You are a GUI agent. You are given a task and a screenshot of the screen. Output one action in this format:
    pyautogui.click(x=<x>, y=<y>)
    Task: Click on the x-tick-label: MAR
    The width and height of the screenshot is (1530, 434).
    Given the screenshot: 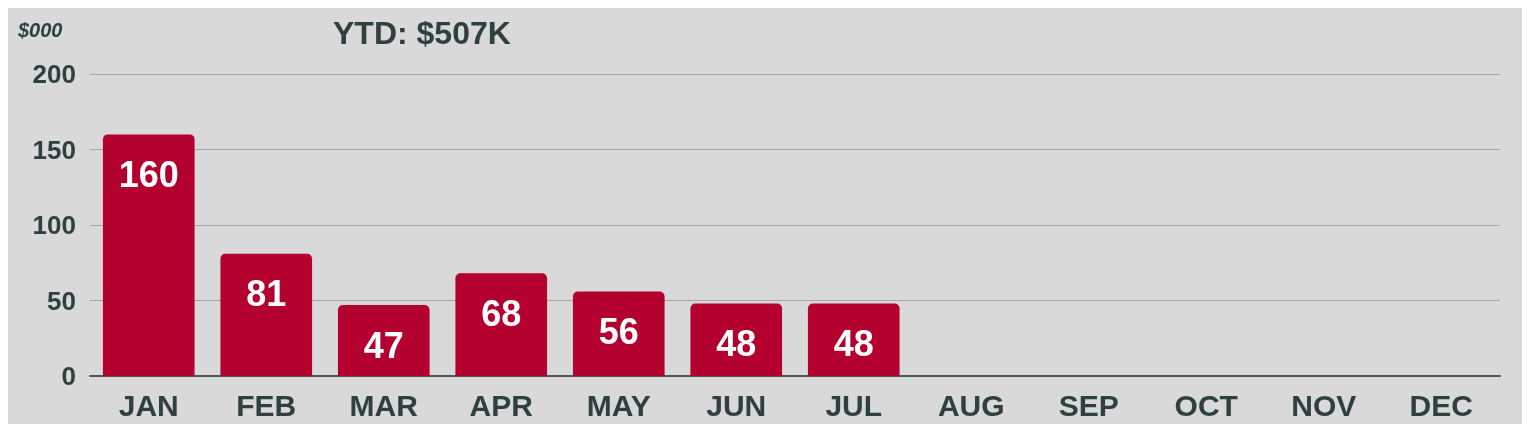 What is the action you would take?
    pyautogui.click(x=384, y=405)
    